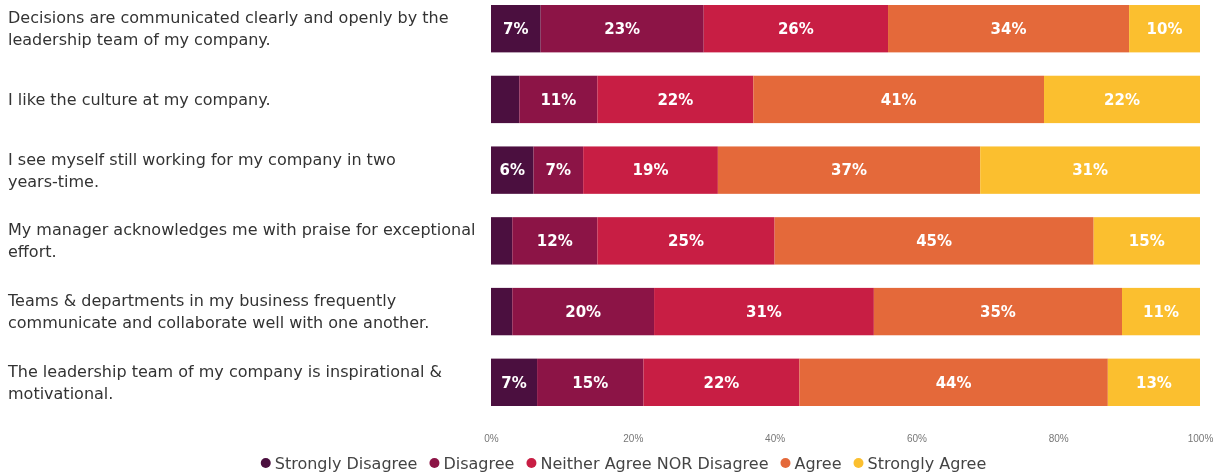 The image size is (1227, 476). I want to click on legend-label: Agree, so click(818, 463).